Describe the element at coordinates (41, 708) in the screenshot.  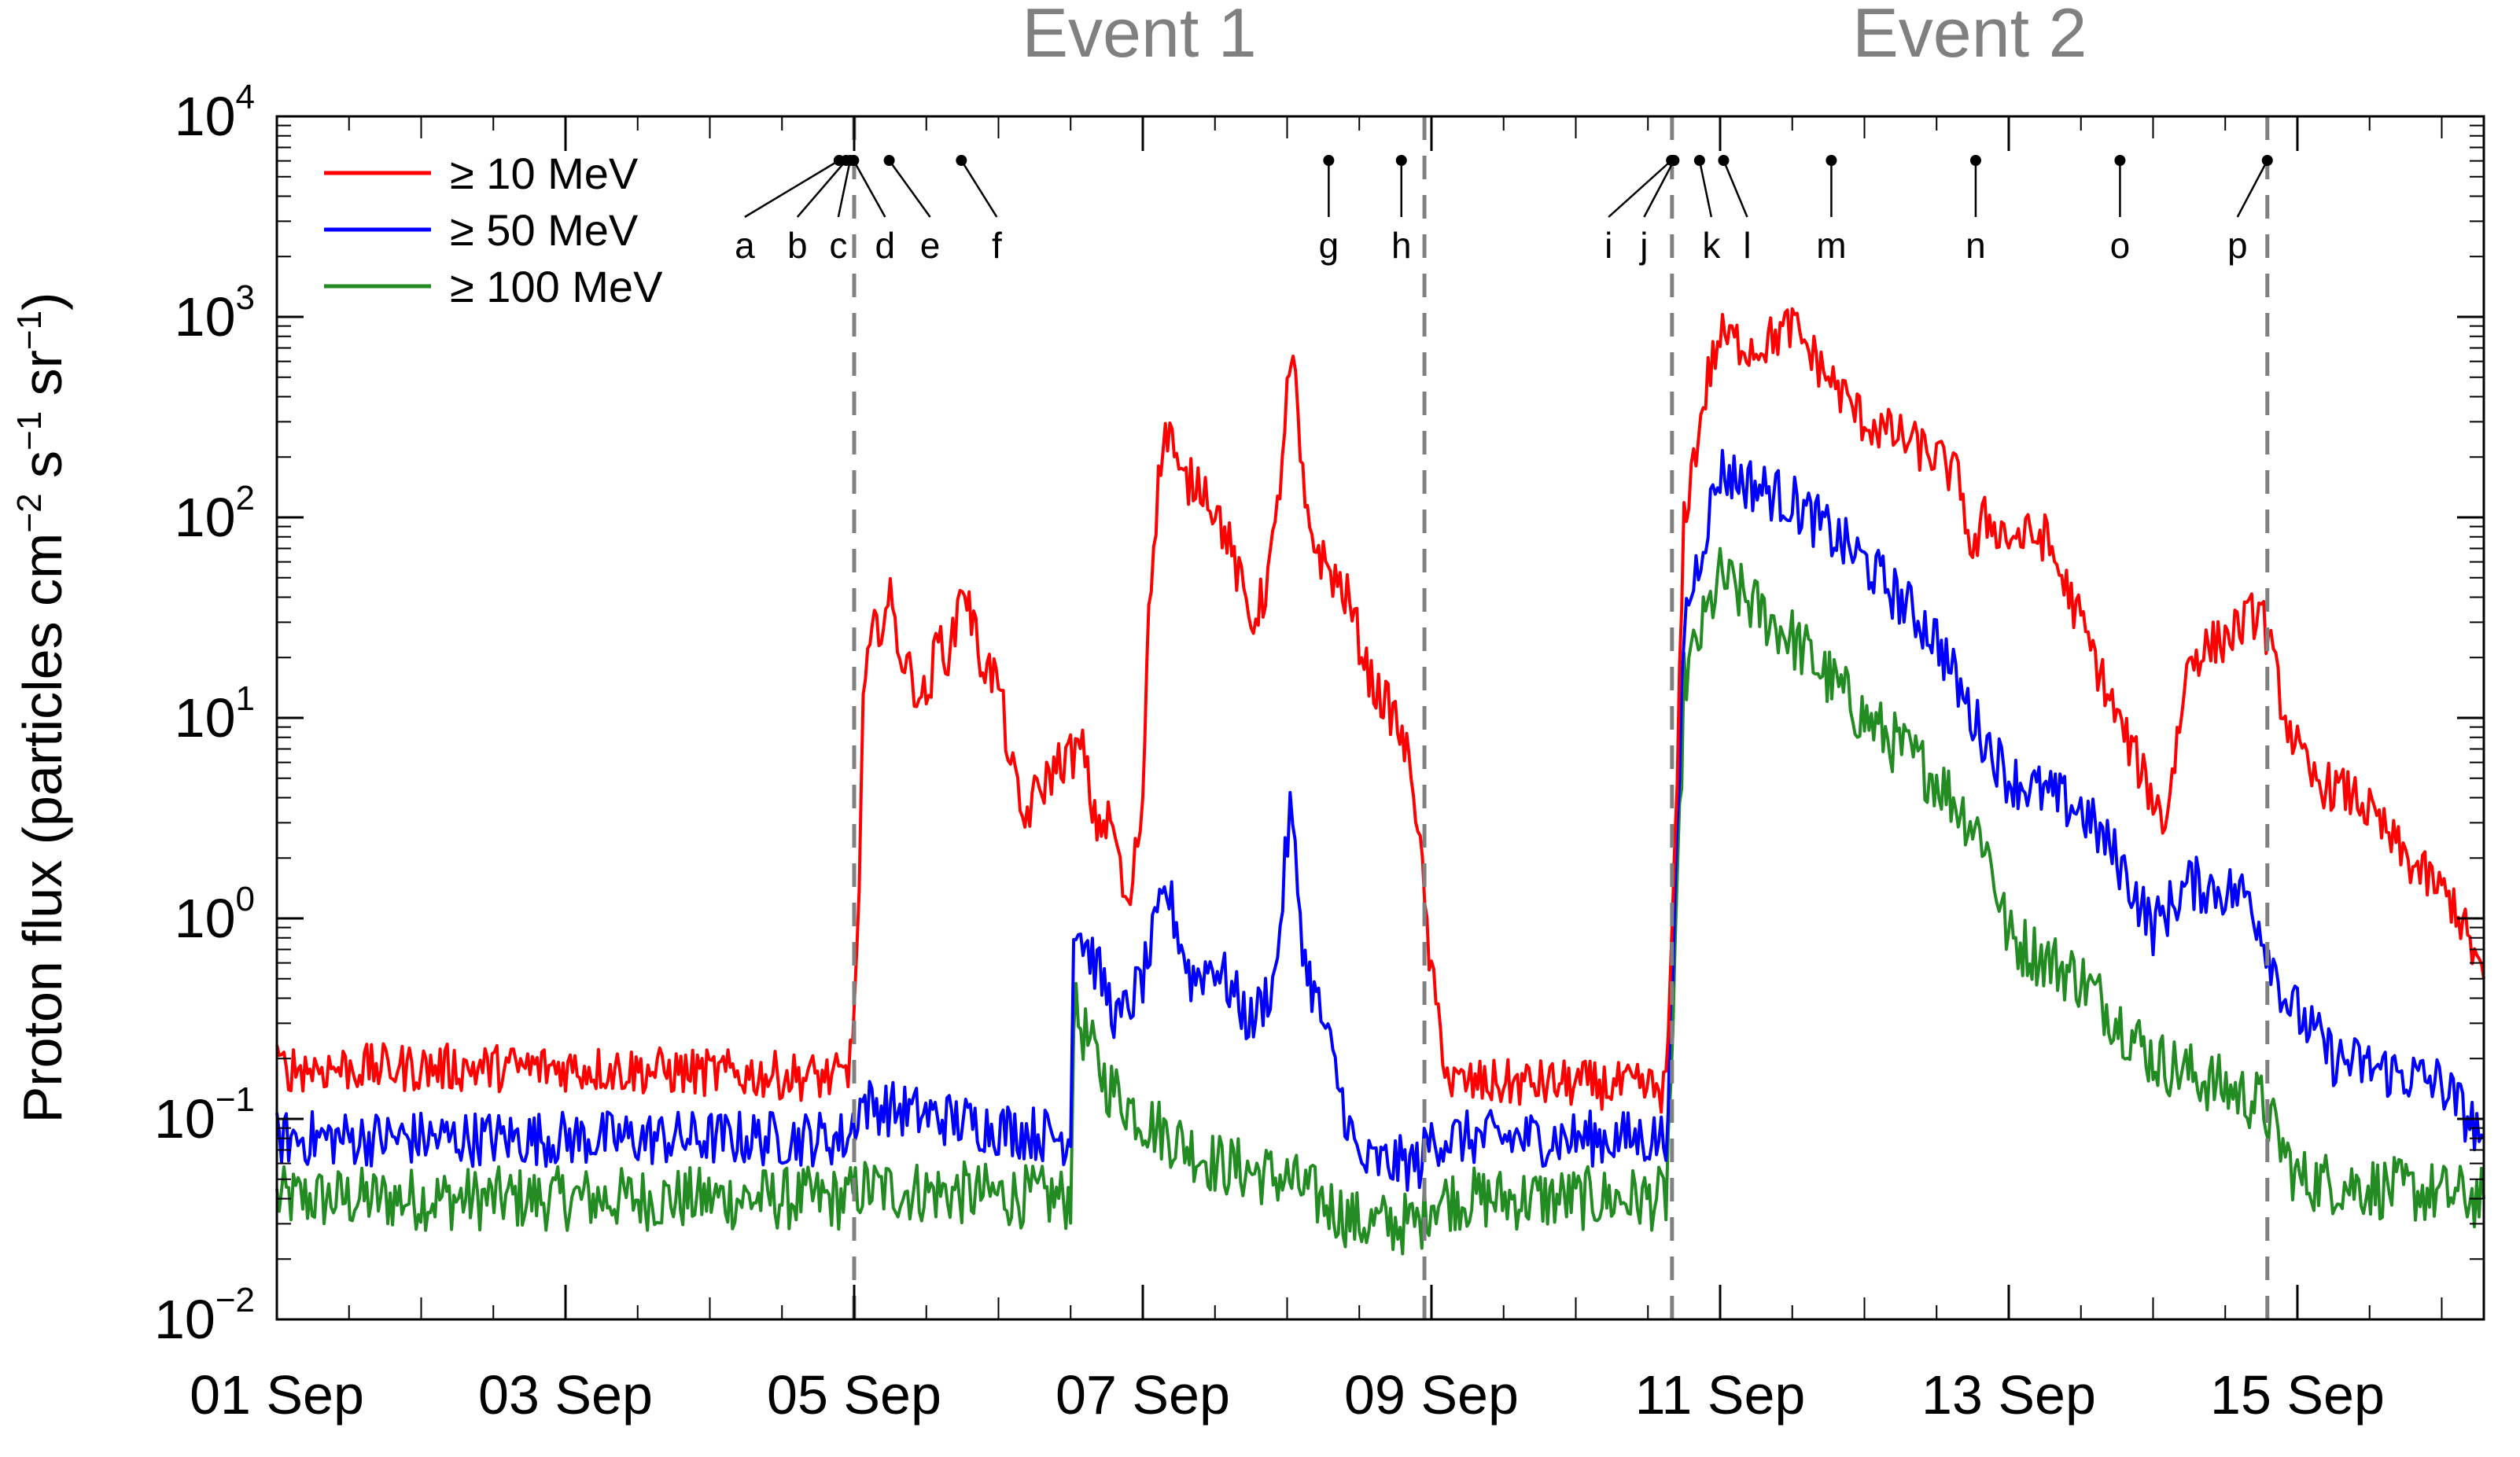
I see `y-axis-label: Proton flux (particles cm−2 s−1 sr−1)` at that location.